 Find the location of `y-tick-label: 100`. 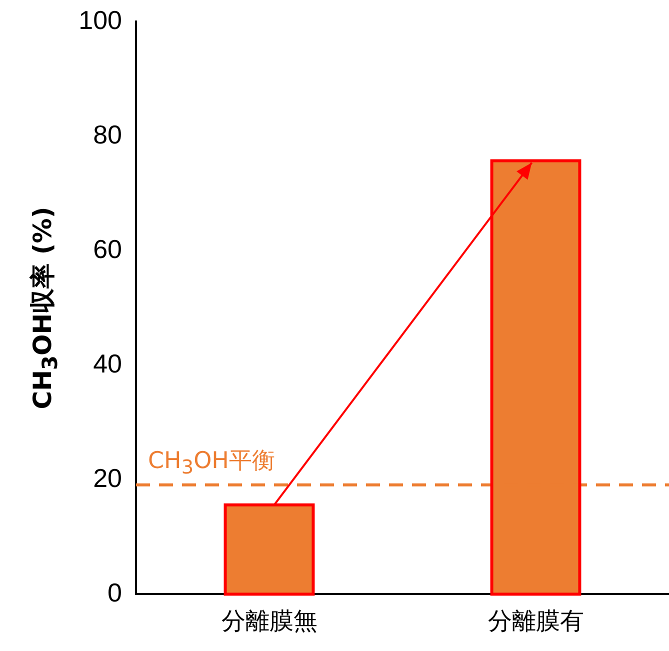

y-tick-label: 100 is located at coordinates (100, 19).